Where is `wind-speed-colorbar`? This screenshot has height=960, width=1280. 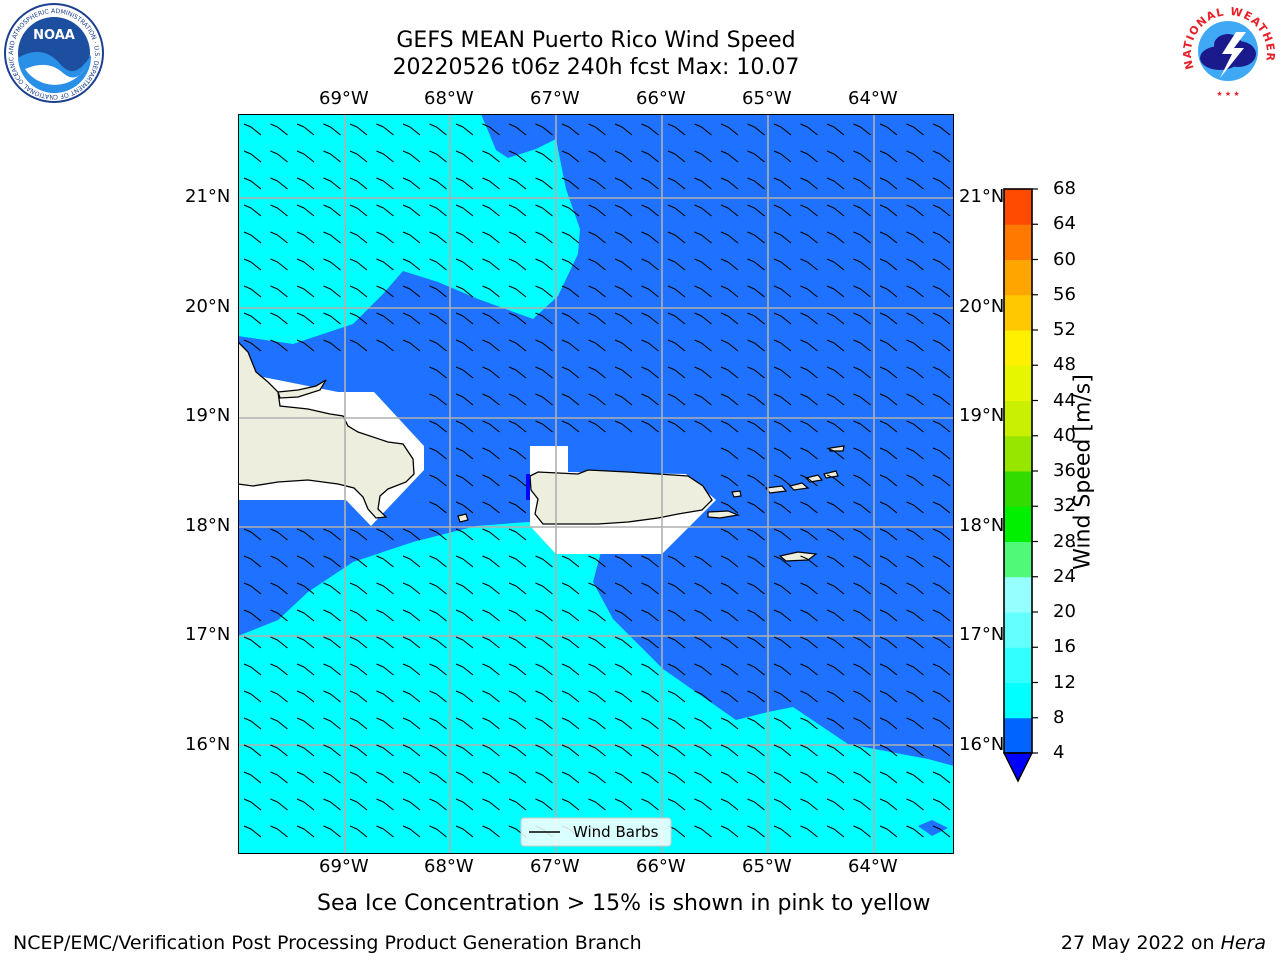 wind-speed-colorbar is located at coordinates (1020, 485).